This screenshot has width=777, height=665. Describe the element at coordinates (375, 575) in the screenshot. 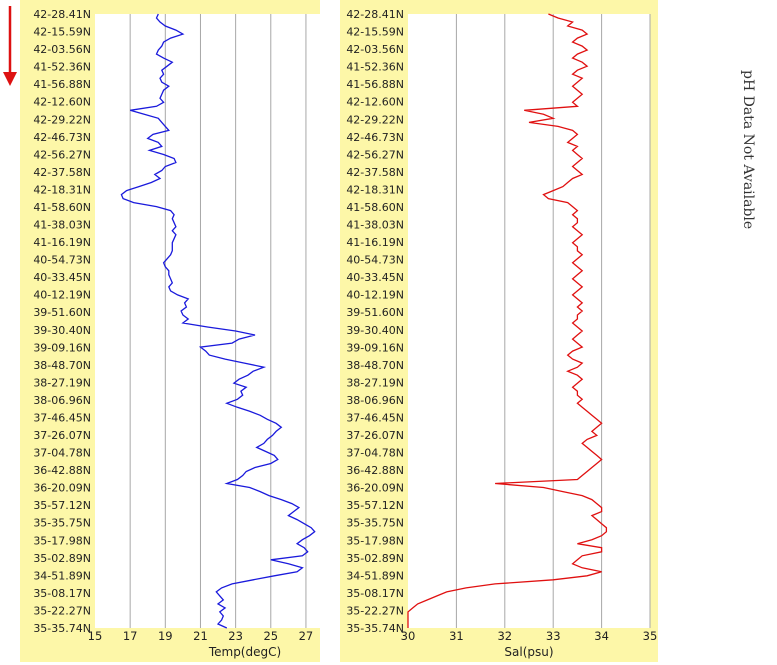

I see `sal-latitude-label: 34-51.89N` at that location.